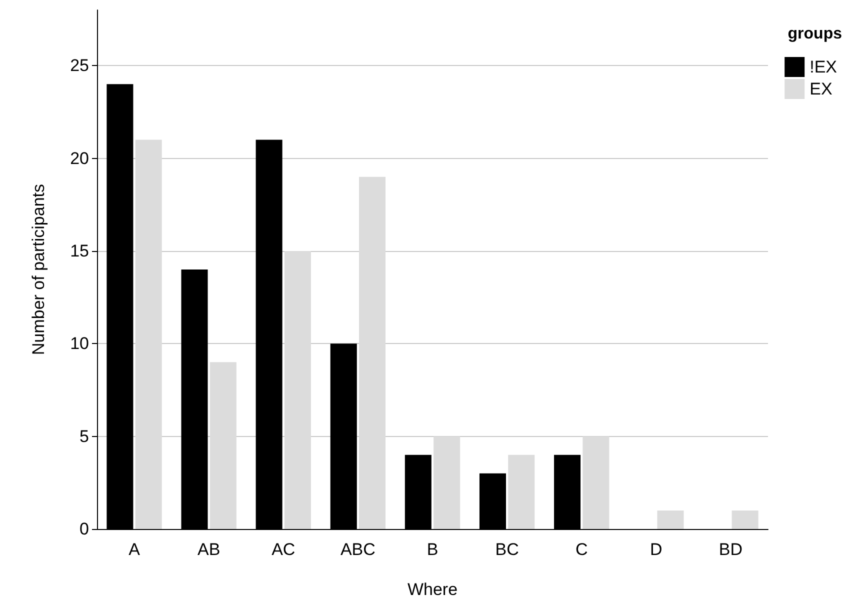  Describe the element at coordinates (84, 529) in the screenshot. I see `y-tick-label: 0` at that location.